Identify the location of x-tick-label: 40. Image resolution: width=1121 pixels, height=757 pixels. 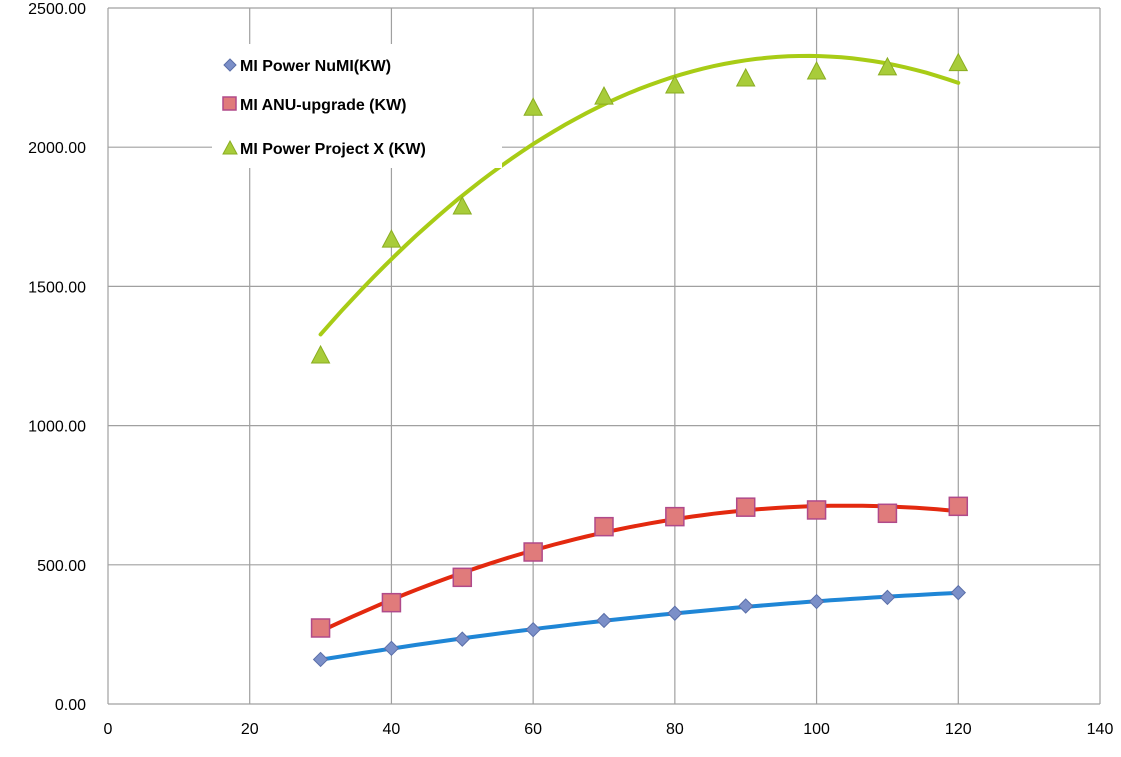
(392, 729).